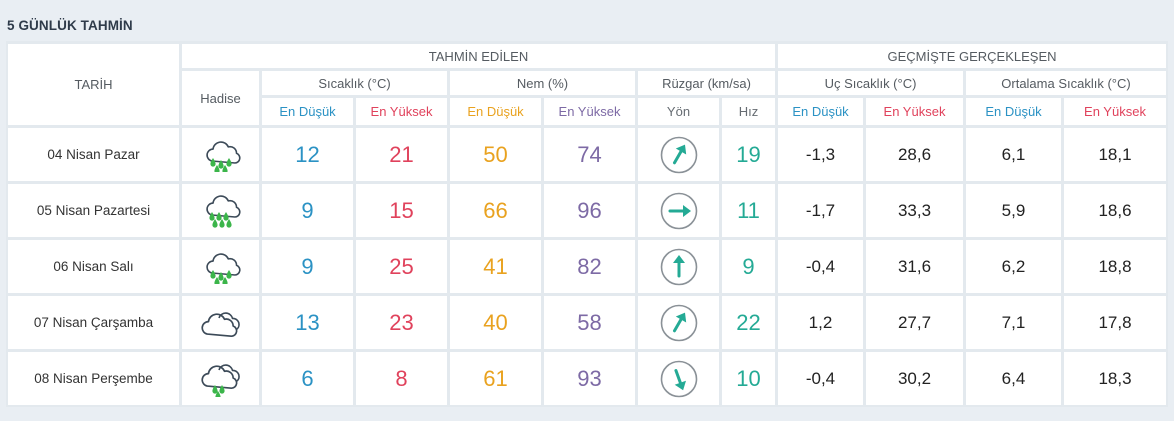 The width and height of the screenshot is (1174, 421). What do you see at coordinates (93, 210) in the screenshot?
I see `date-cell: 05 Nisan Pazartesi` at bounding box center [93, 210].